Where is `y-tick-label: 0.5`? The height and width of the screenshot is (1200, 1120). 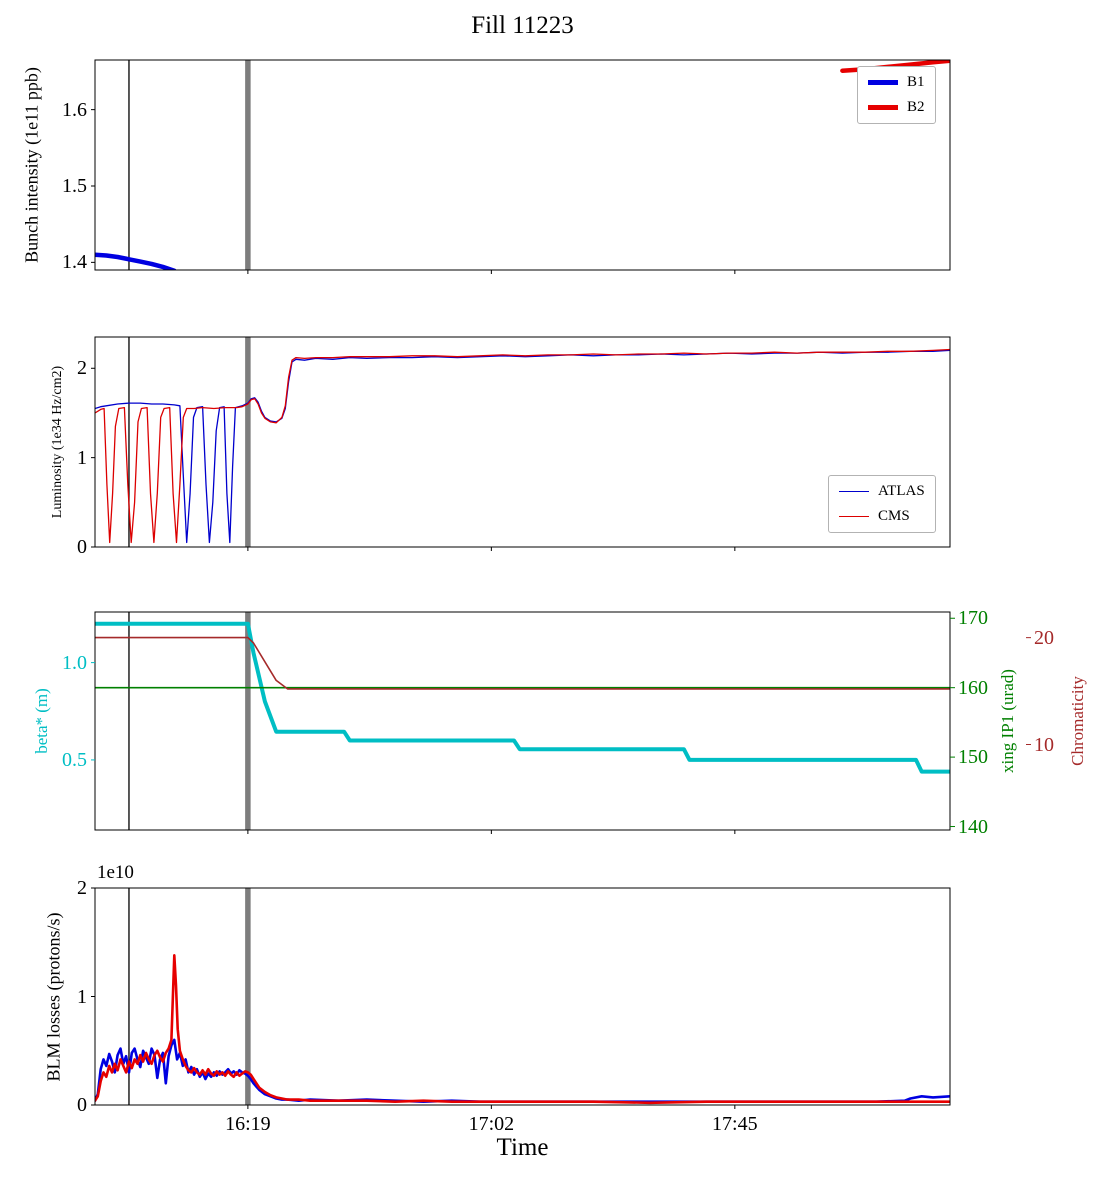 y-tick-label: 0.5 is located at coordinates (74, 759).